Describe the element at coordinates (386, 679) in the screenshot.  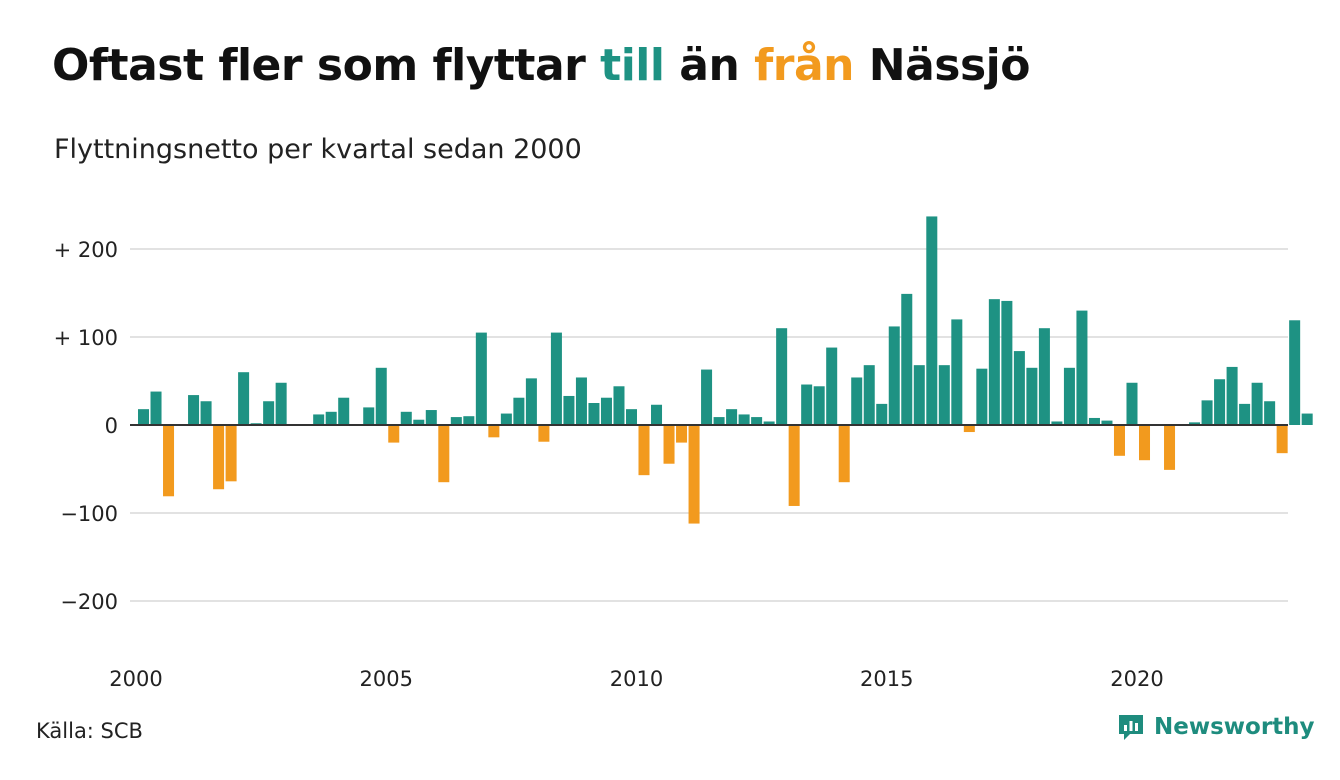
I see `x-tick-label: 2005` at that location.